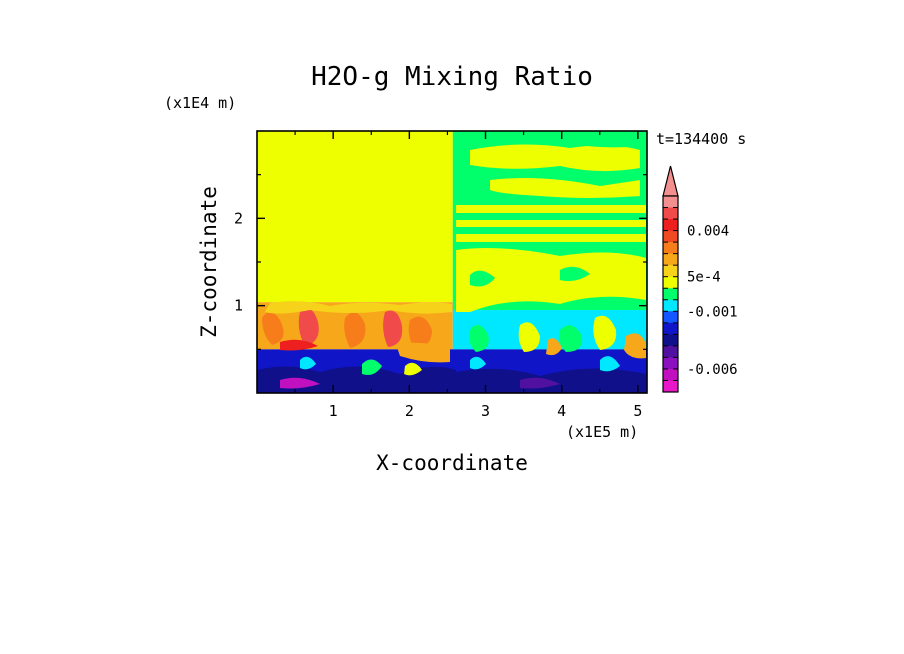  What do you see at coordinates (333, 411) in the screenshot?
I see `x-tick-label: 1` at bounding box center [333, 411].